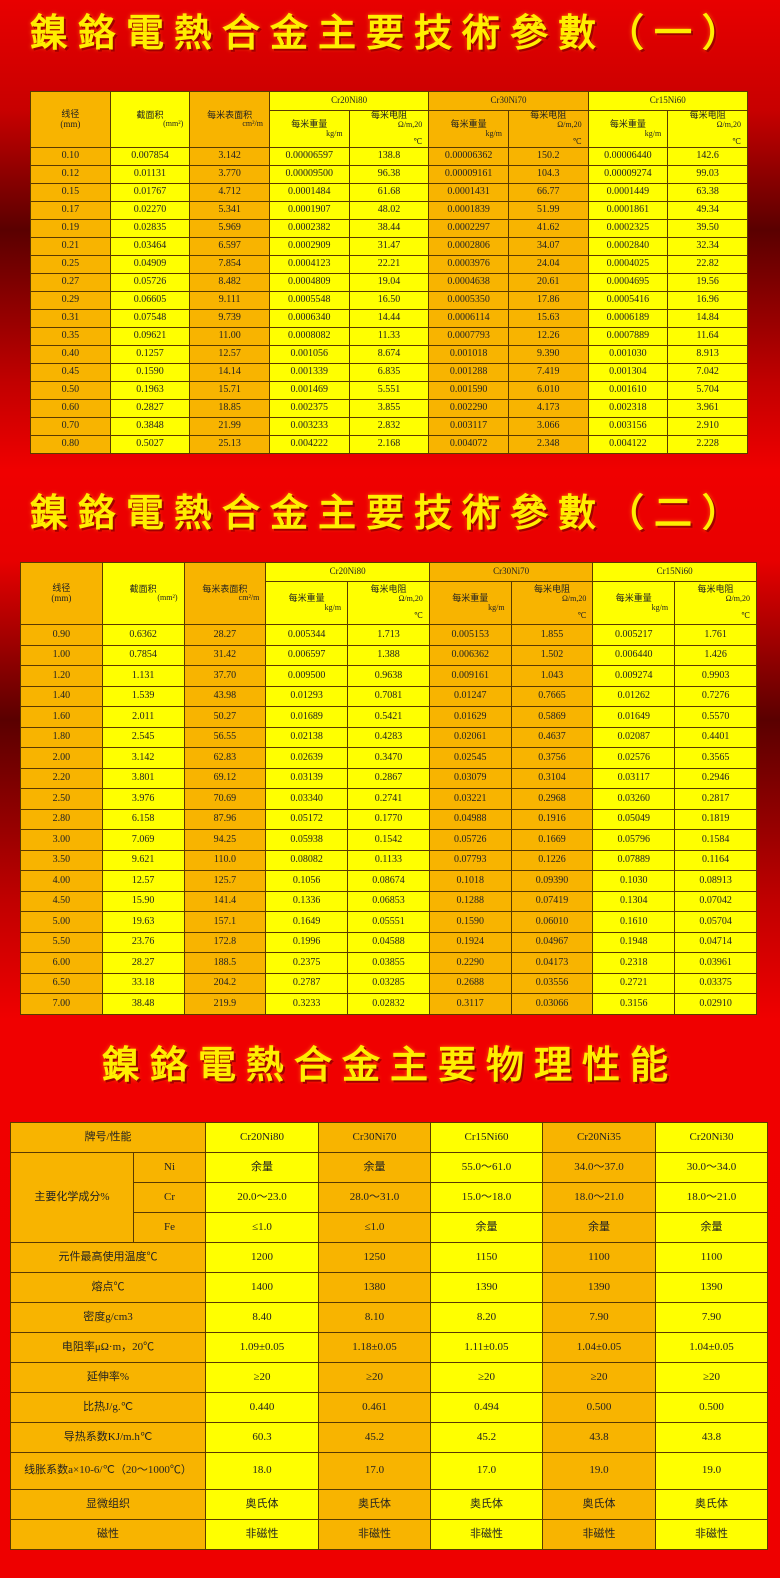 The image size is (780, 1578). Describe the element at coordinates (150, 426) in the screenshot. I see `table-cell: 0.3848` at that location.